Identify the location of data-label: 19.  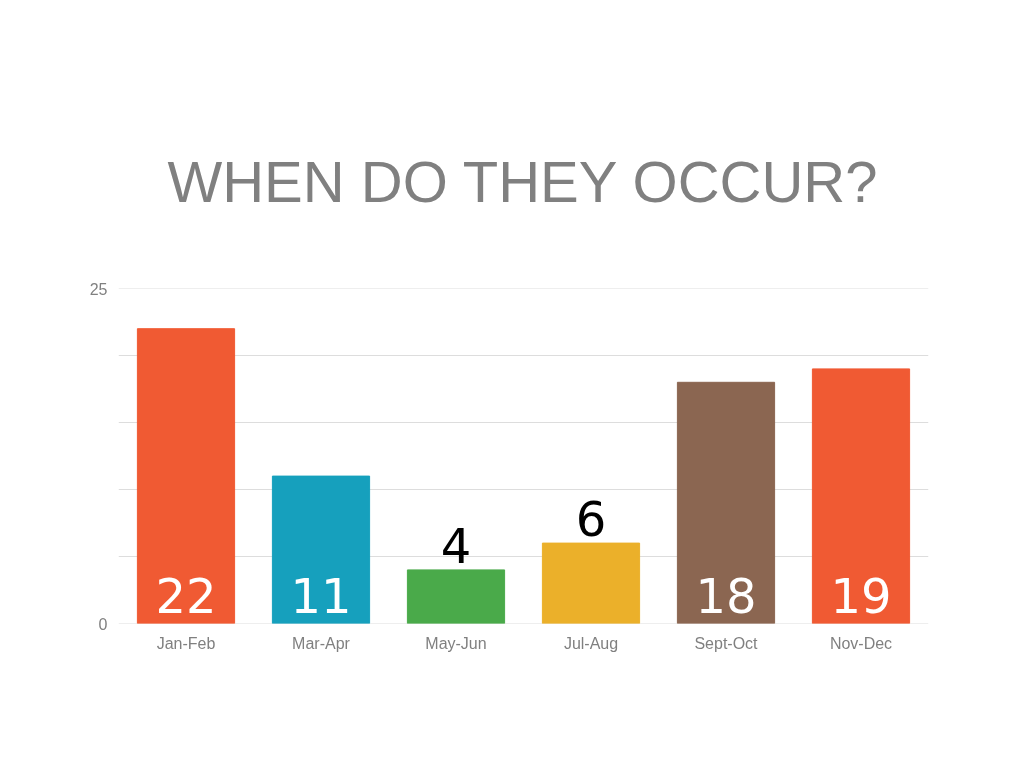
(861, 596).